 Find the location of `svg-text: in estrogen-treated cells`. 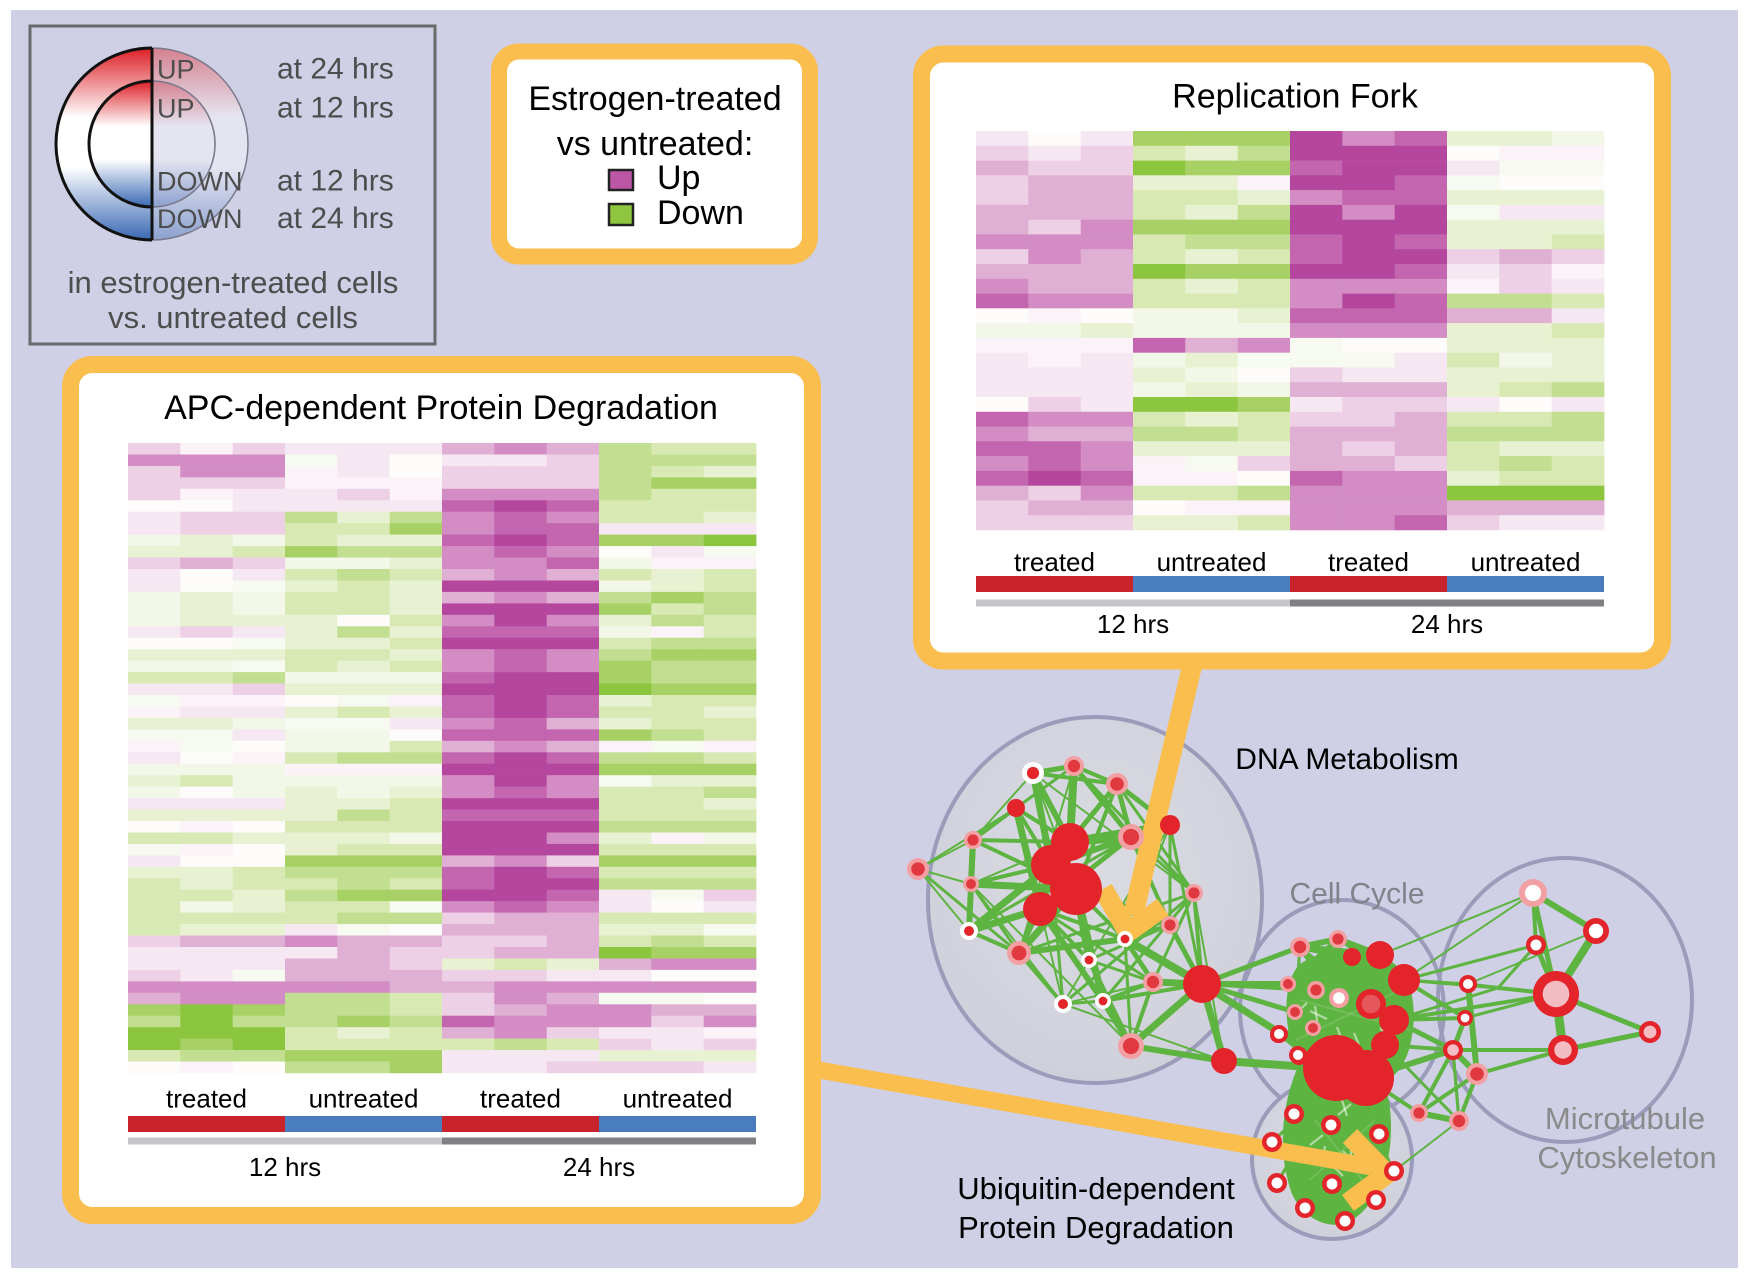

svg-text: in estrogen-treated cells is located at coordinates (233, 282).